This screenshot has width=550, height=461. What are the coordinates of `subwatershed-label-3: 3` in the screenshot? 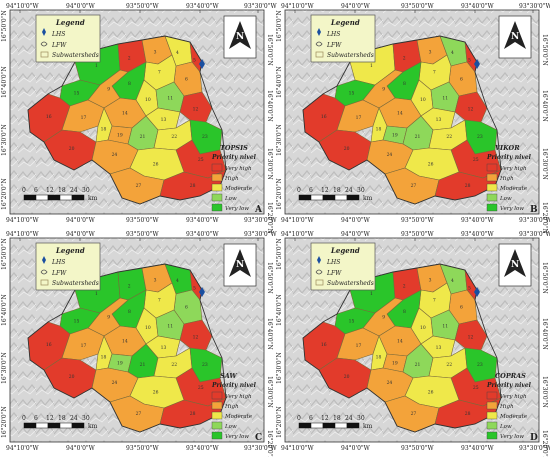 It's located at (430, 280).